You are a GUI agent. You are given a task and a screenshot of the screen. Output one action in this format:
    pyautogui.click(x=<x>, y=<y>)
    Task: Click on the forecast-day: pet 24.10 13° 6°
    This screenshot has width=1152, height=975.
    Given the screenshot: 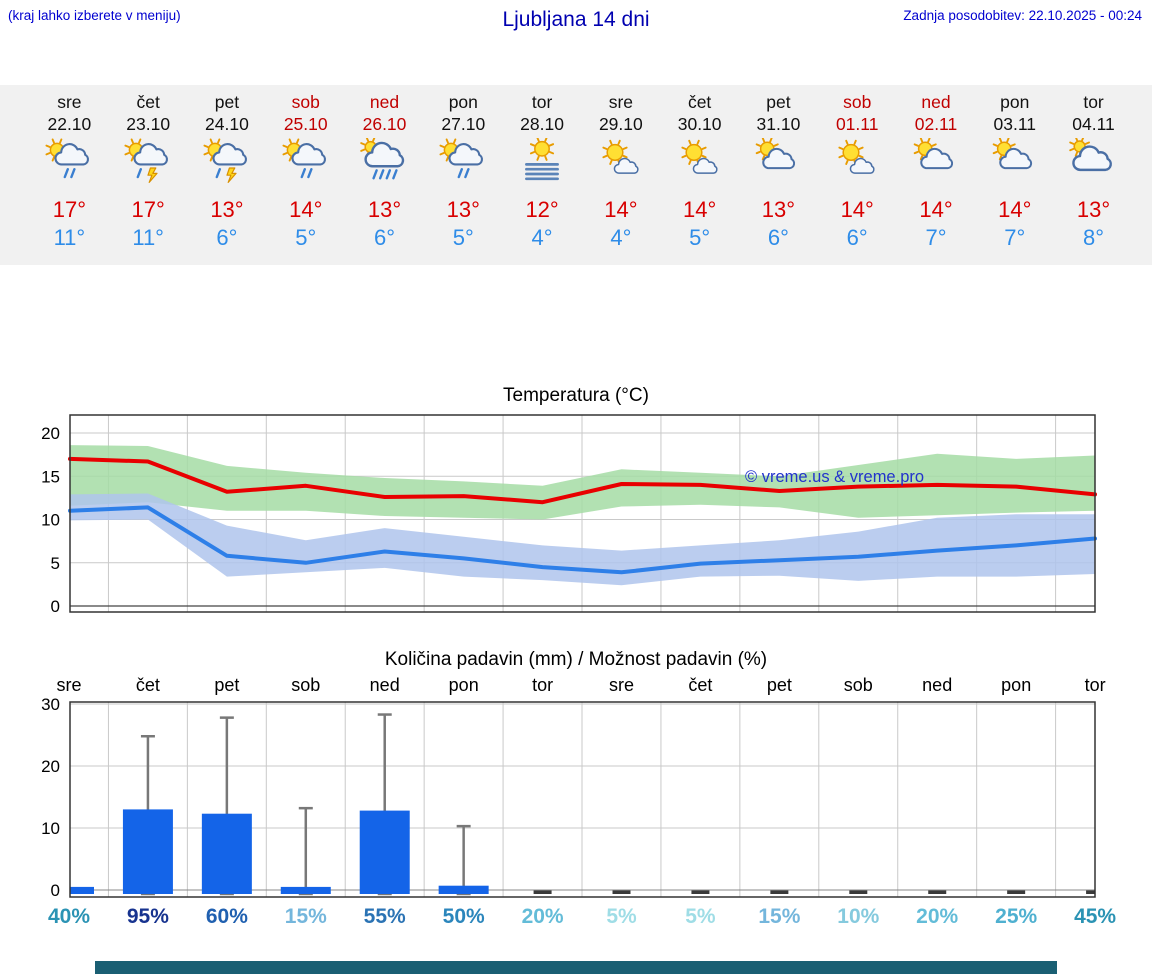 What is the action you would take?
    pyautogui.click(x=227, y=178)
    